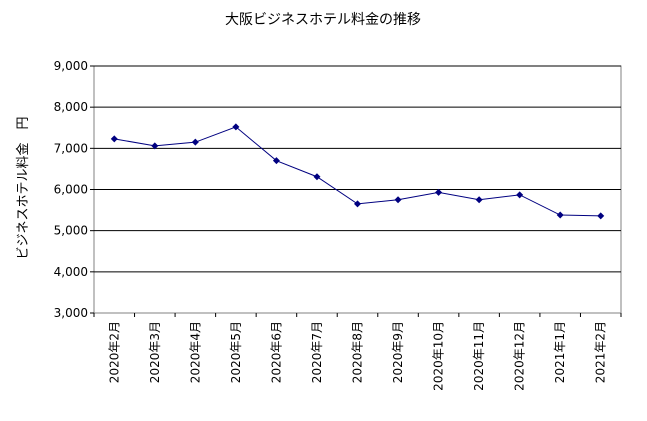 Image resolution: width=647 pixels, height=421 pixels. What do you see at coordinates (23, 187) in the screenshot?
I see `y-axis-label: ビジネスホテル料金 円` at bounding box center [23, 187].